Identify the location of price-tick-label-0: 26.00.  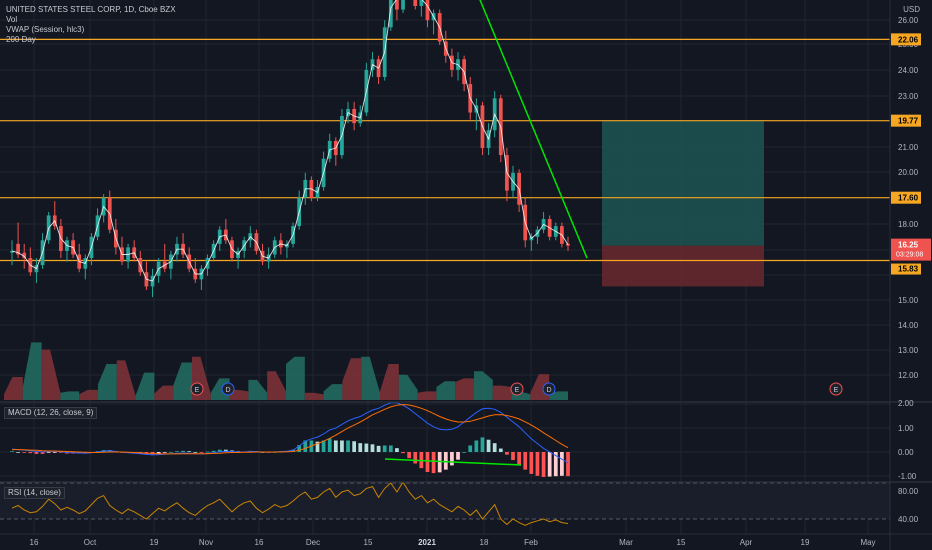
(908, 20).